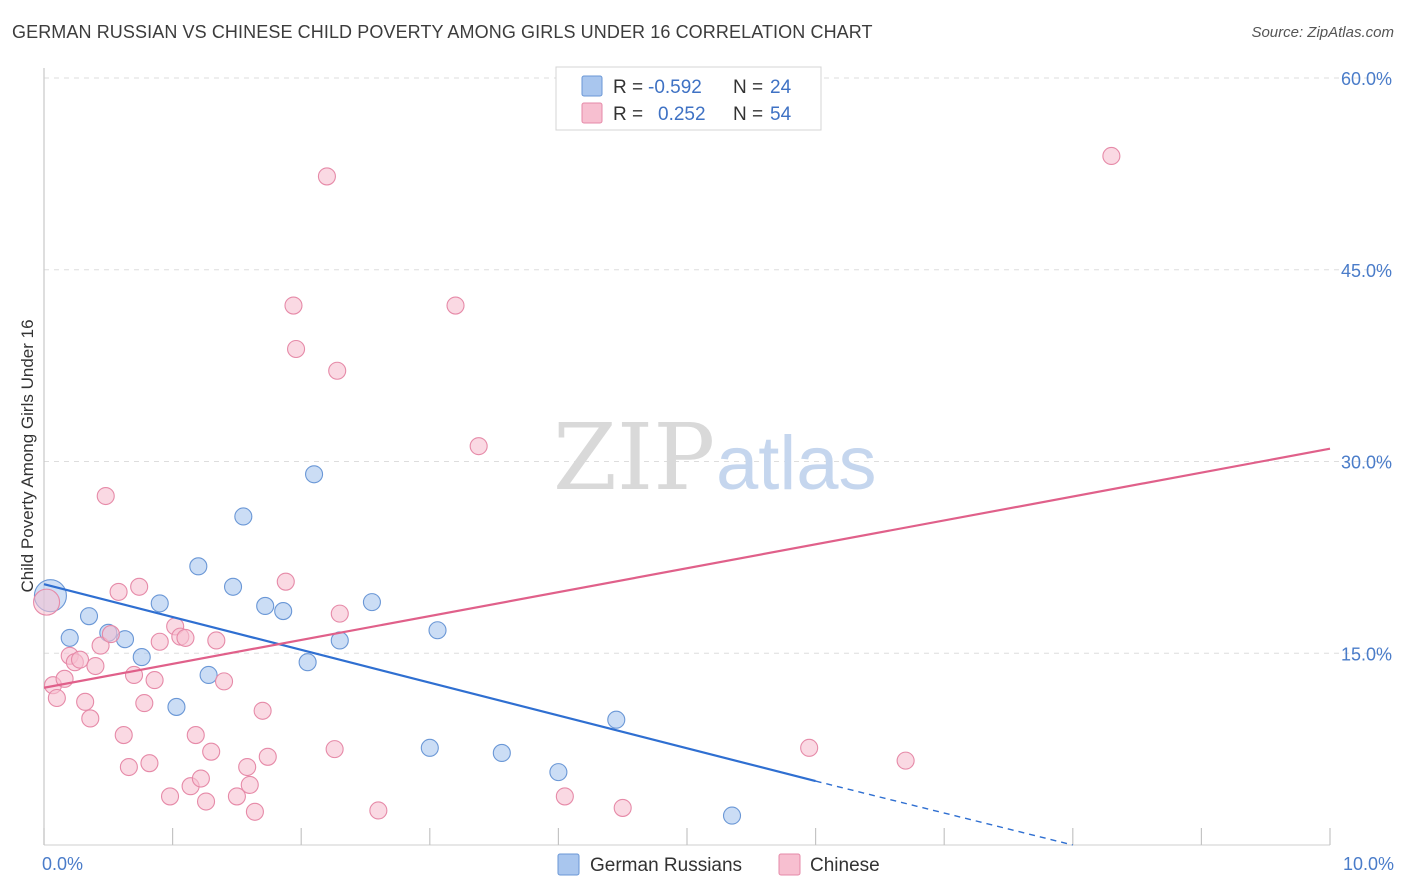  Describe the element at coordinates (429, 683) in the screenshot. I see `trend-line` at that location.